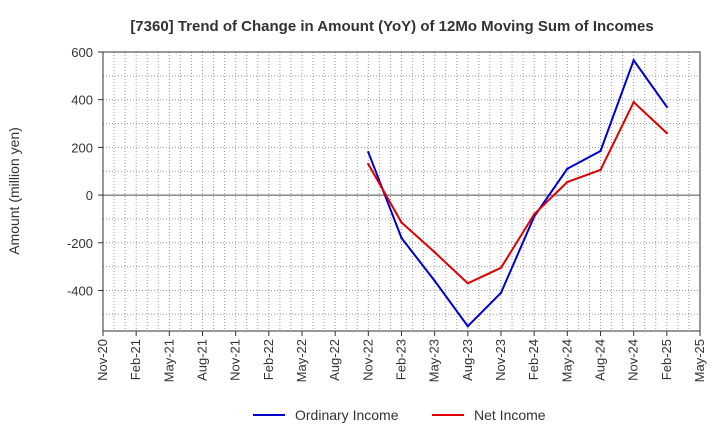 The image size is (720, 440). What do you see at coordinates (89, 195) in the screenshot?
I see `y-tick-label: 0` at bounding box center [89, 195].